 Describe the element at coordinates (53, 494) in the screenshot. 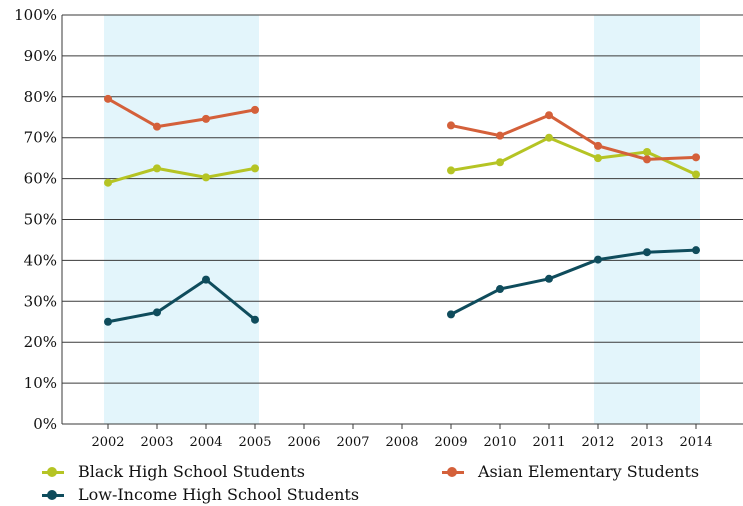

I see `legend-swatch-low-income-hs` at that location.